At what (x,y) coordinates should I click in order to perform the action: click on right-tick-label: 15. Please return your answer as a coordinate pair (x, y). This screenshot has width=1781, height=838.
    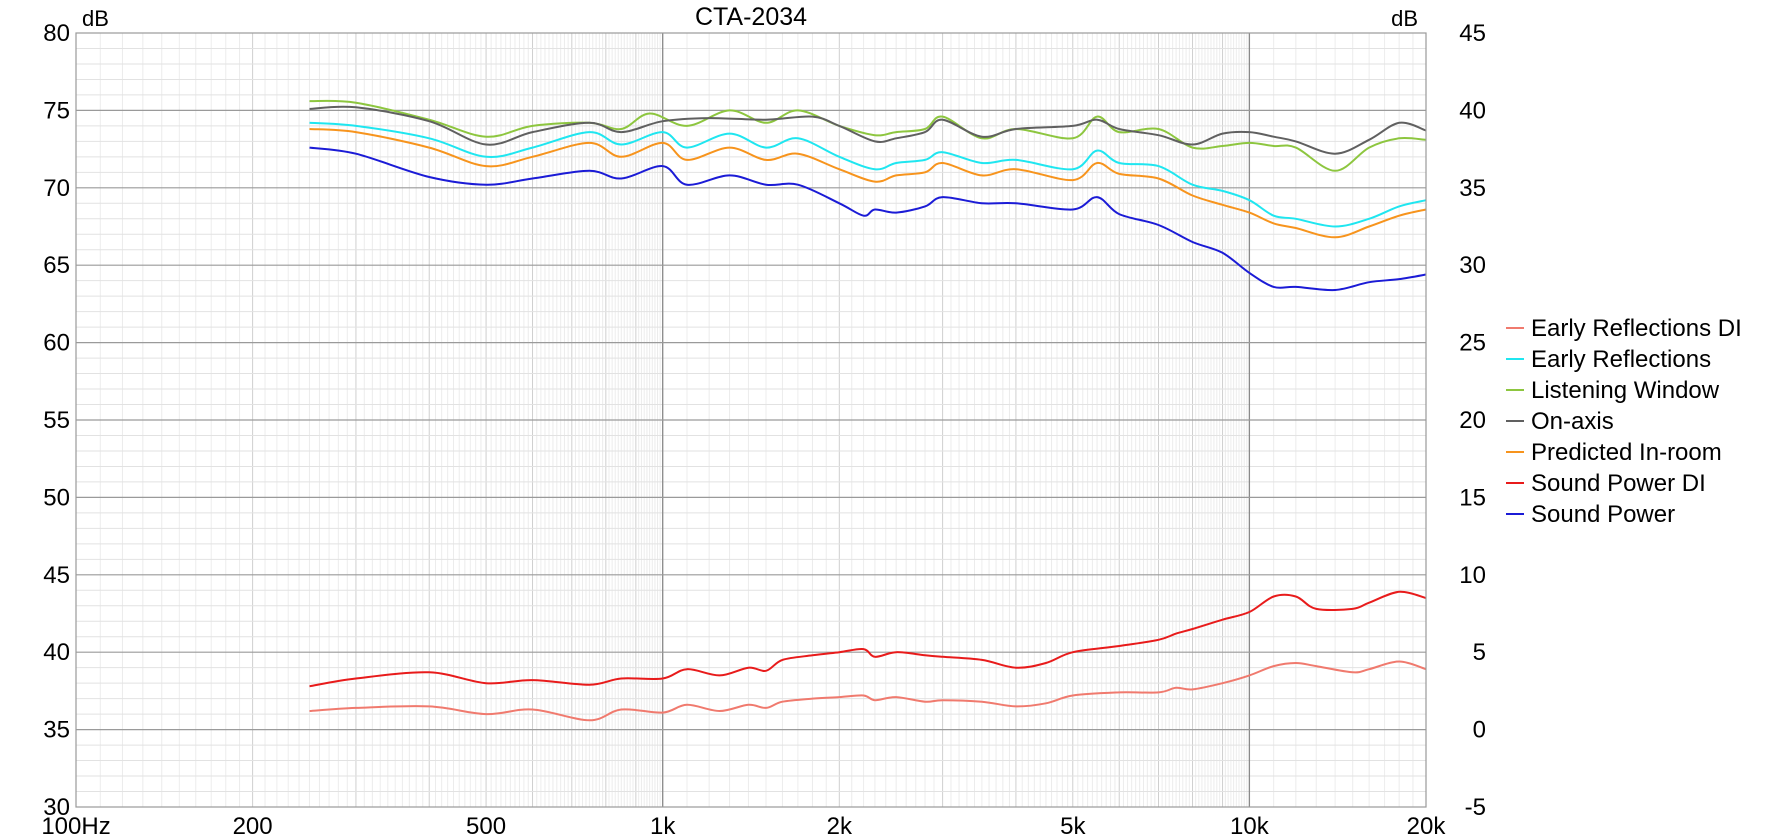
    Looking at the image, I should click on (1472, 497).